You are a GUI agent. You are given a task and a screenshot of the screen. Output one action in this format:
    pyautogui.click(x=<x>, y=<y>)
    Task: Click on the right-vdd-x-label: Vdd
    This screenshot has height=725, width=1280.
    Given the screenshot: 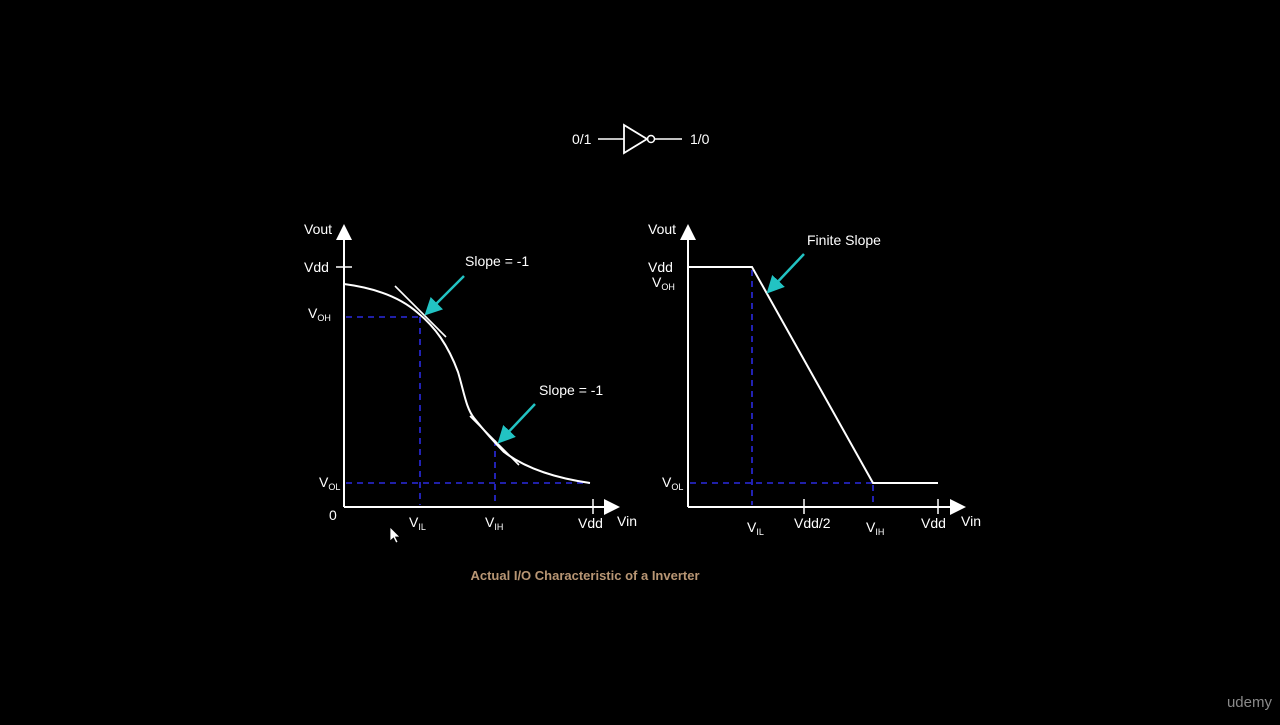 What is the action you would take?
    pyautogui.click(x=933, y=523)
    